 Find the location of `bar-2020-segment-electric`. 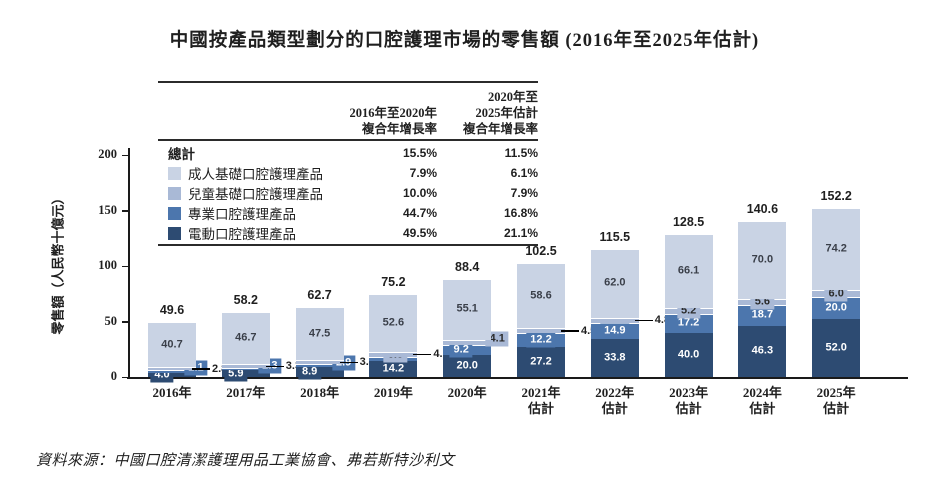

bar-2020-segment-electric is located at coordinates (467, 365).